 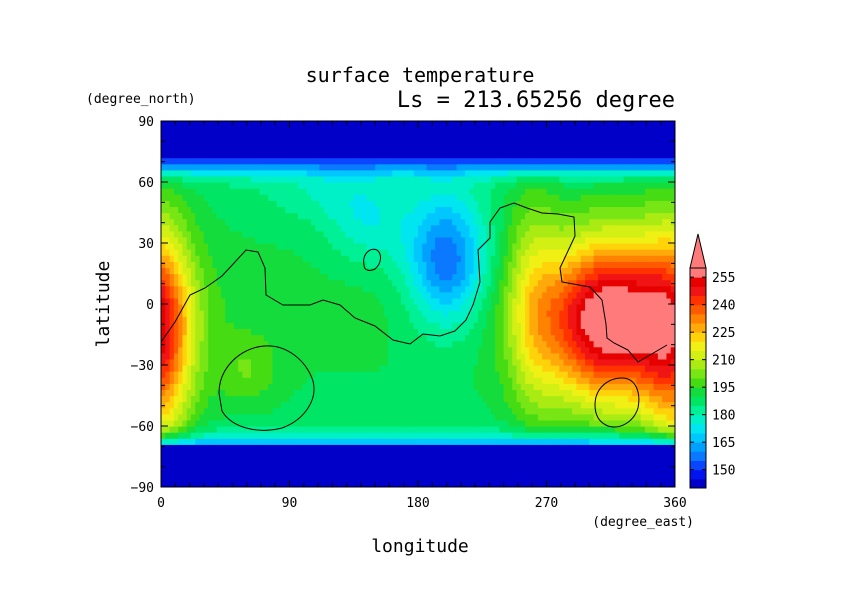 What do you see at coordinates (141, 99) in the screenshot?
I see `y-unit-label: (degree_north)` at bounding box center [141, 99].